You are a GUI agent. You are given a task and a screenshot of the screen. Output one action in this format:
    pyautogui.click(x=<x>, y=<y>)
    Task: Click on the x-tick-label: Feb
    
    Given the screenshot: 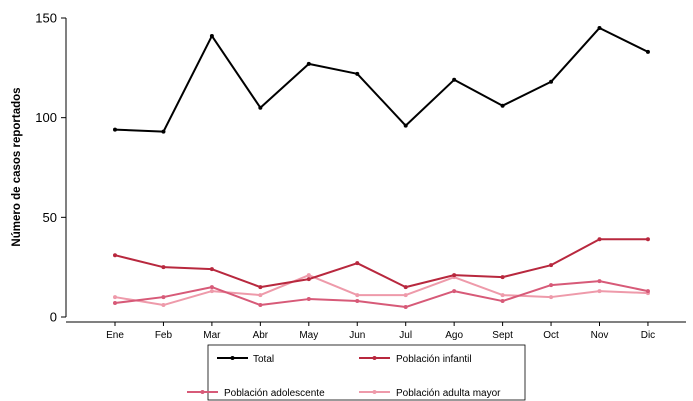 What is the action you would take?
    pyautogui.click(x=164, y=335)
    